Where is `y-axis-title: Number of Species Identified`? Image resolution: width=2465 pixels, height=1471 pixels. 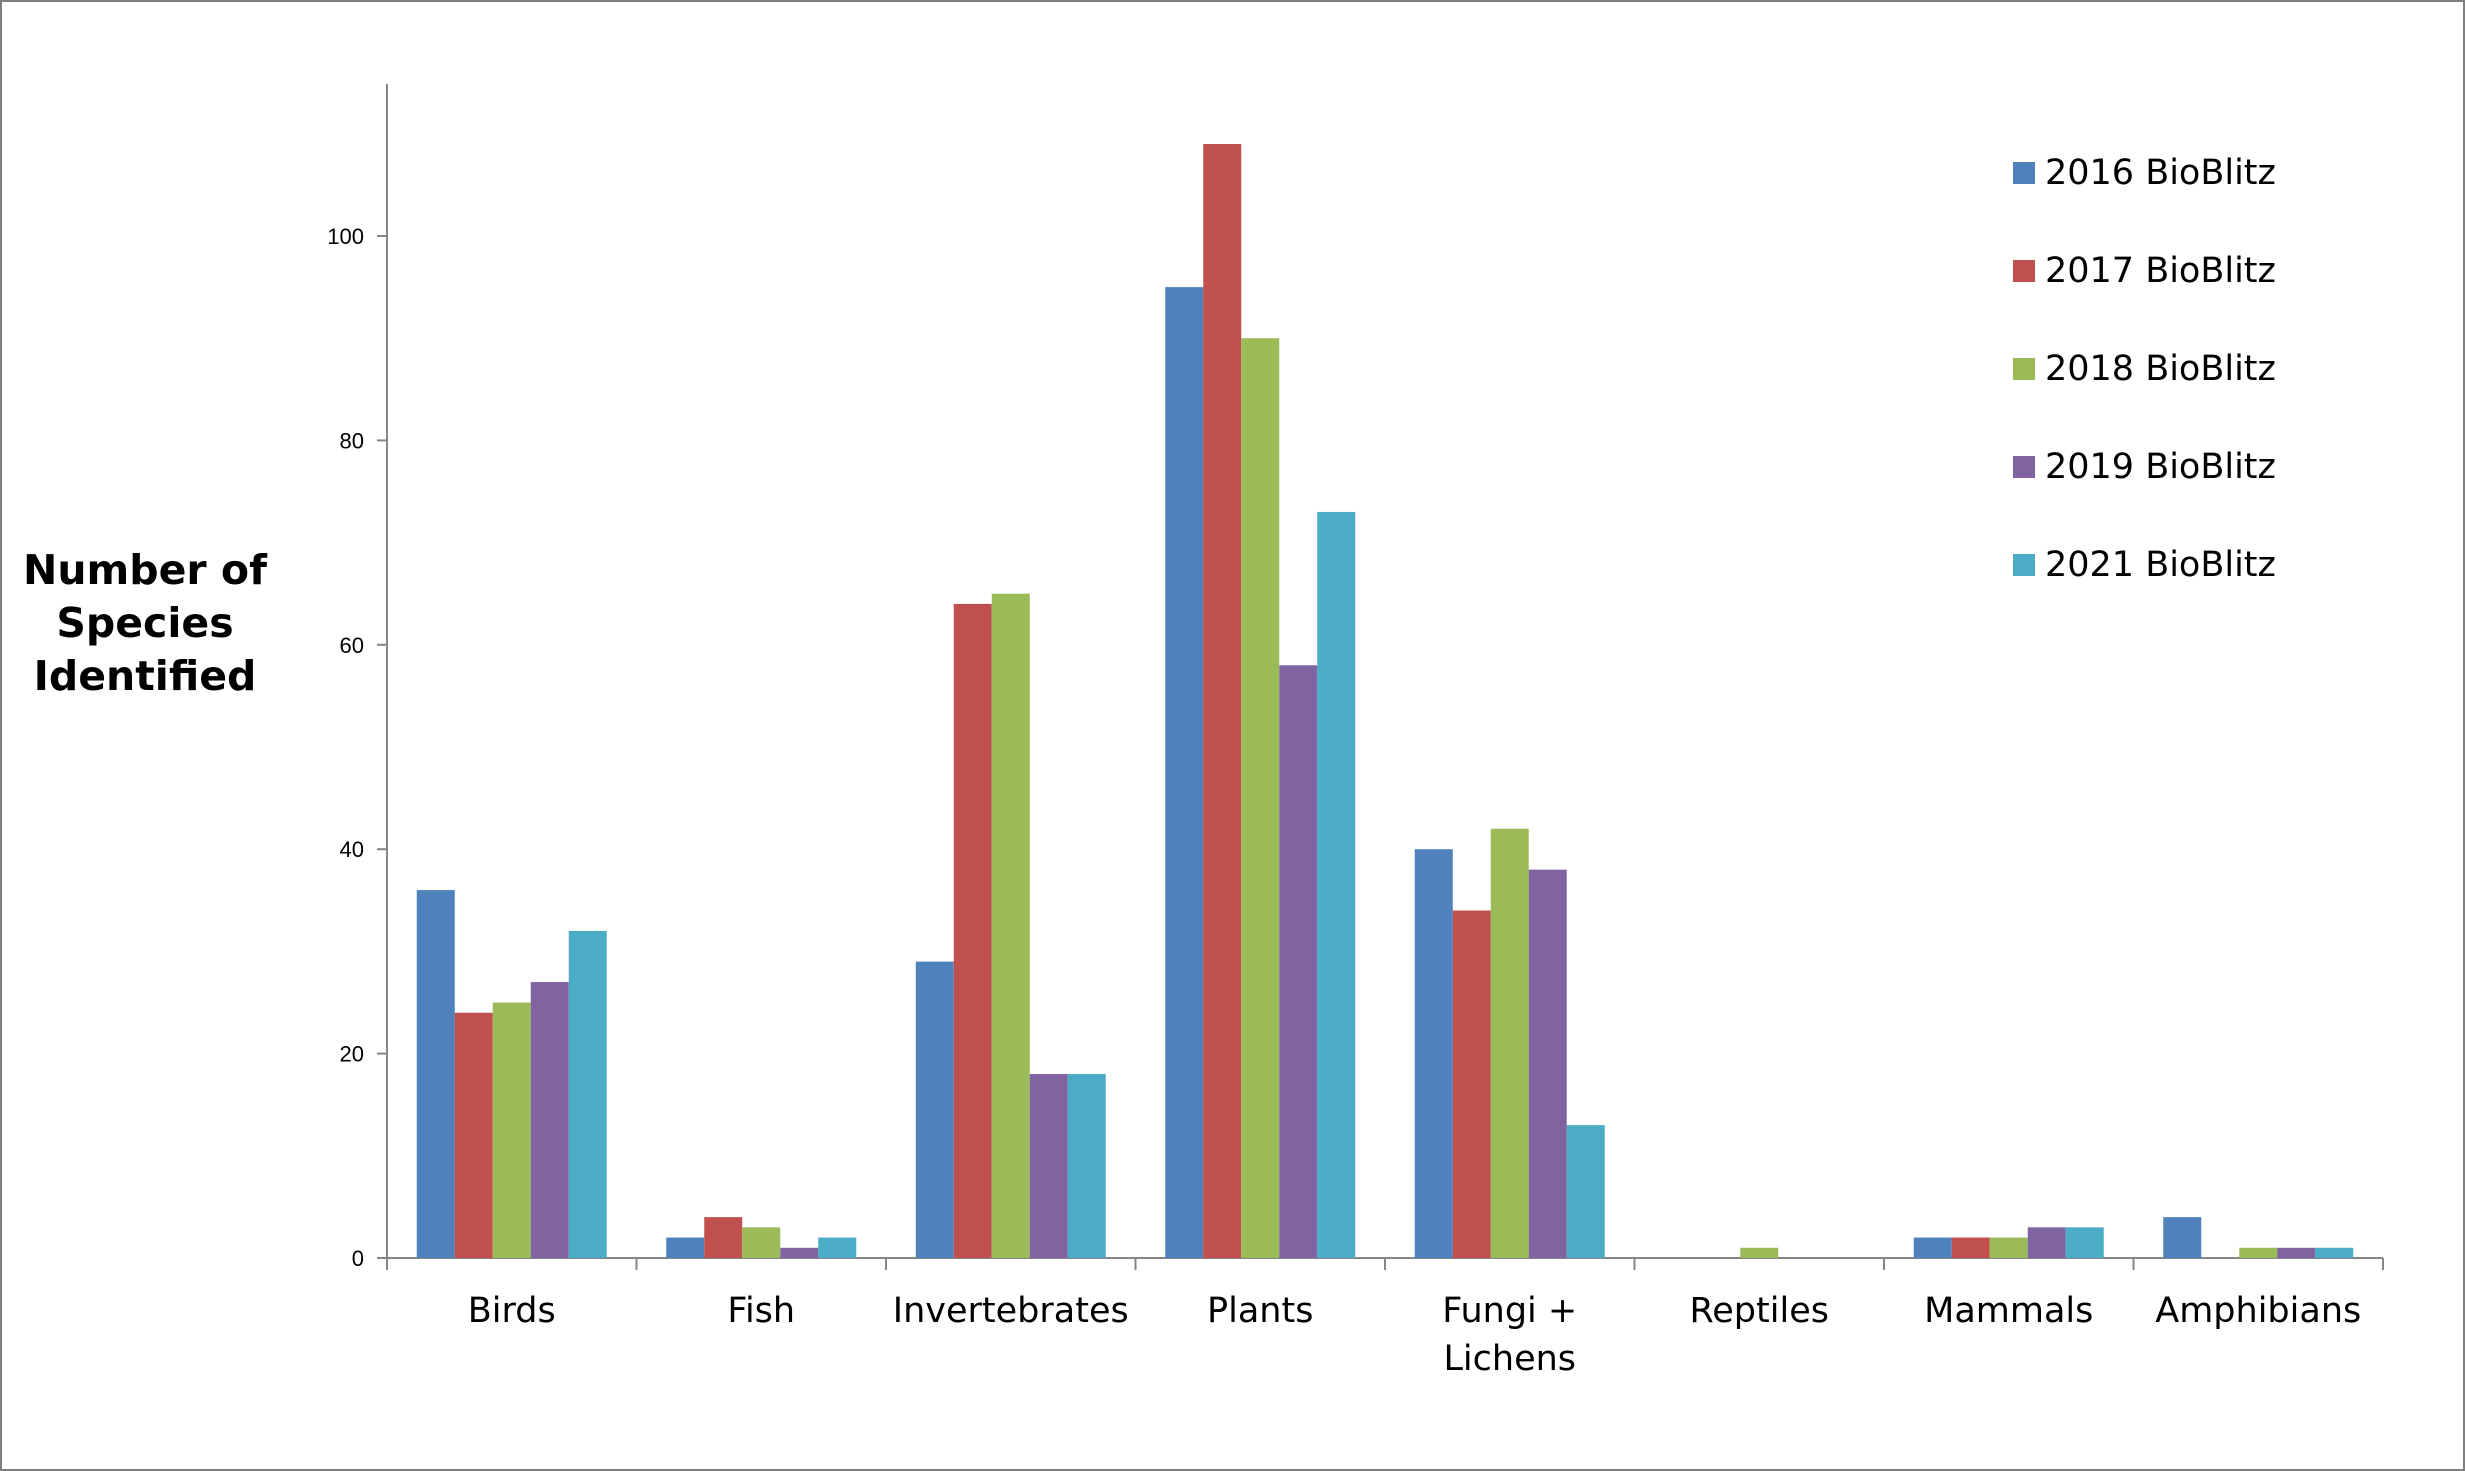 y-axis-title: Number of Species Identified is located at coordinates (145, 623).